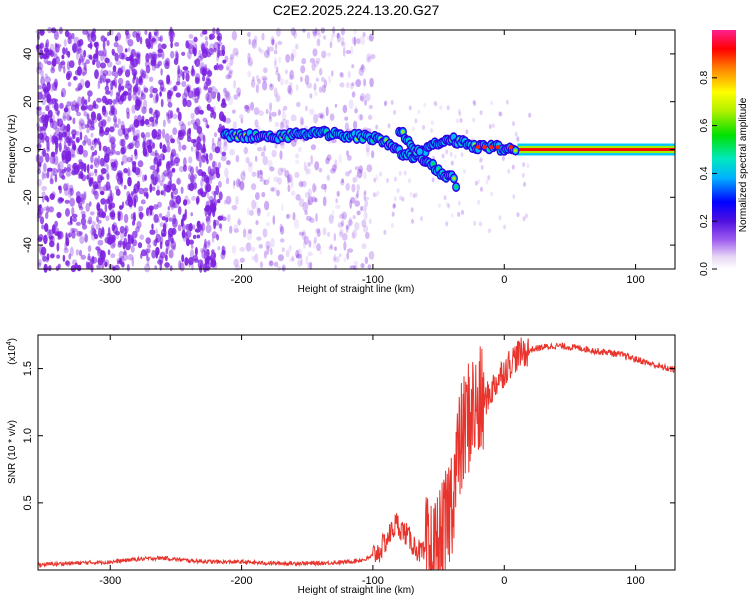 Image resolution: width=750 pixels, height=600 pixels. What do you see at coordinates (28, 197) in the screenshot?
I see `y-tick-label: -20` at bounding box center [28, 197].